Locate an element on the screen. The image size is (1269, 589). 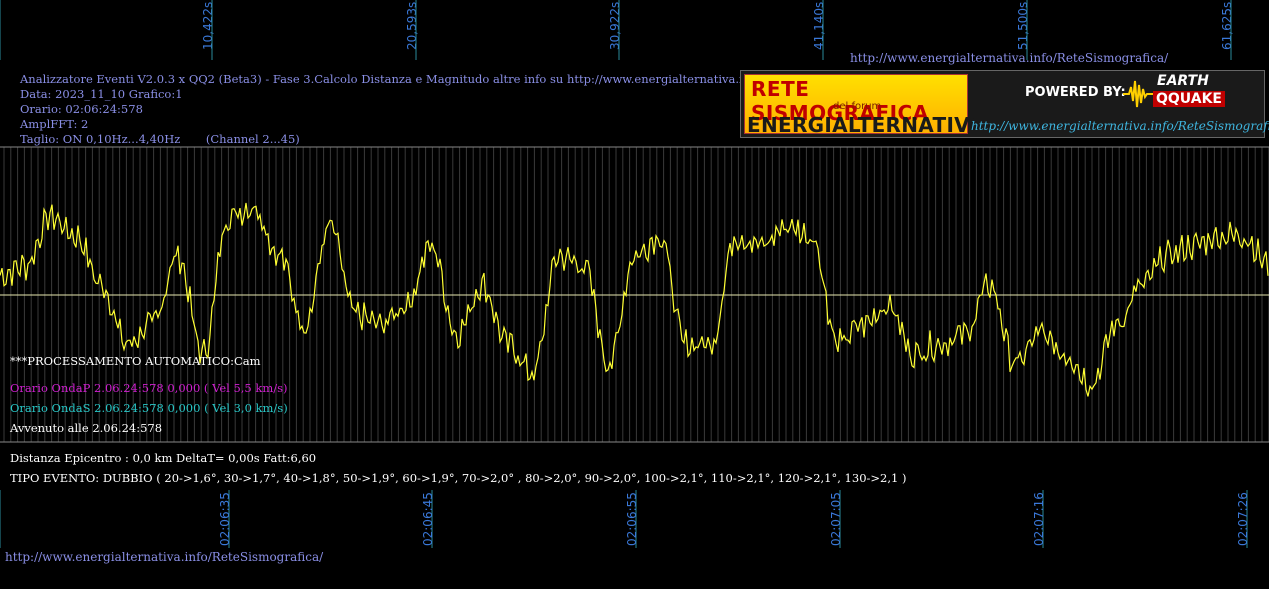
date-line: Data: 2023_11_10 Grafico:1 is located at coordinates (101, 94).